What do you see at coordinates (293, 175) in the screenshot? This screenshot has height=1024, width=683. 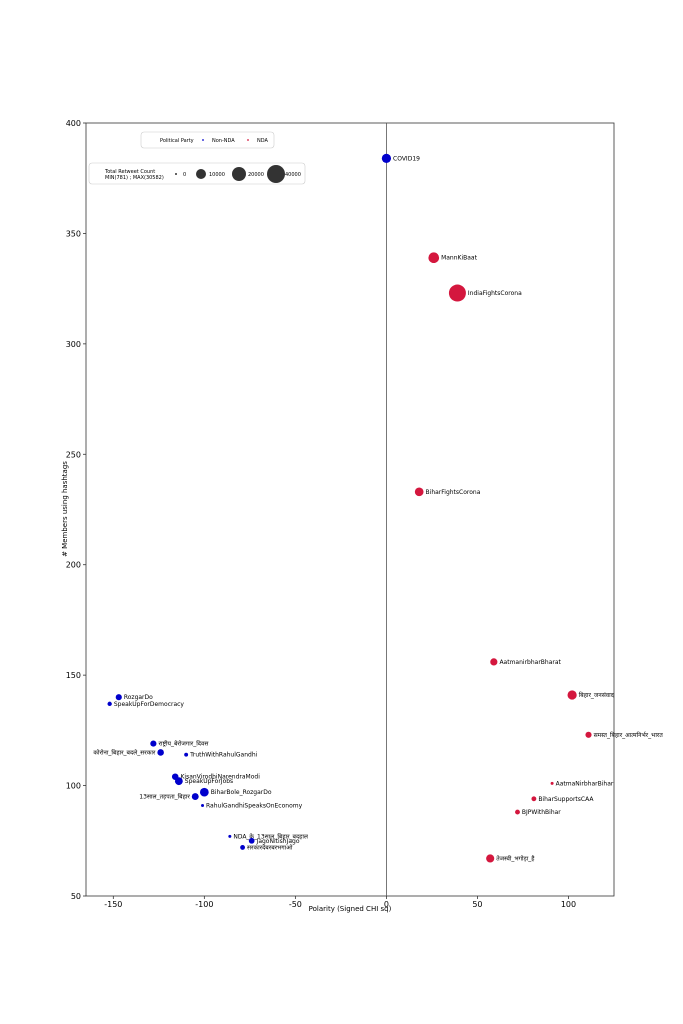 I see `size-legend-label-40000: 40000` at bounding box center [293, 175].